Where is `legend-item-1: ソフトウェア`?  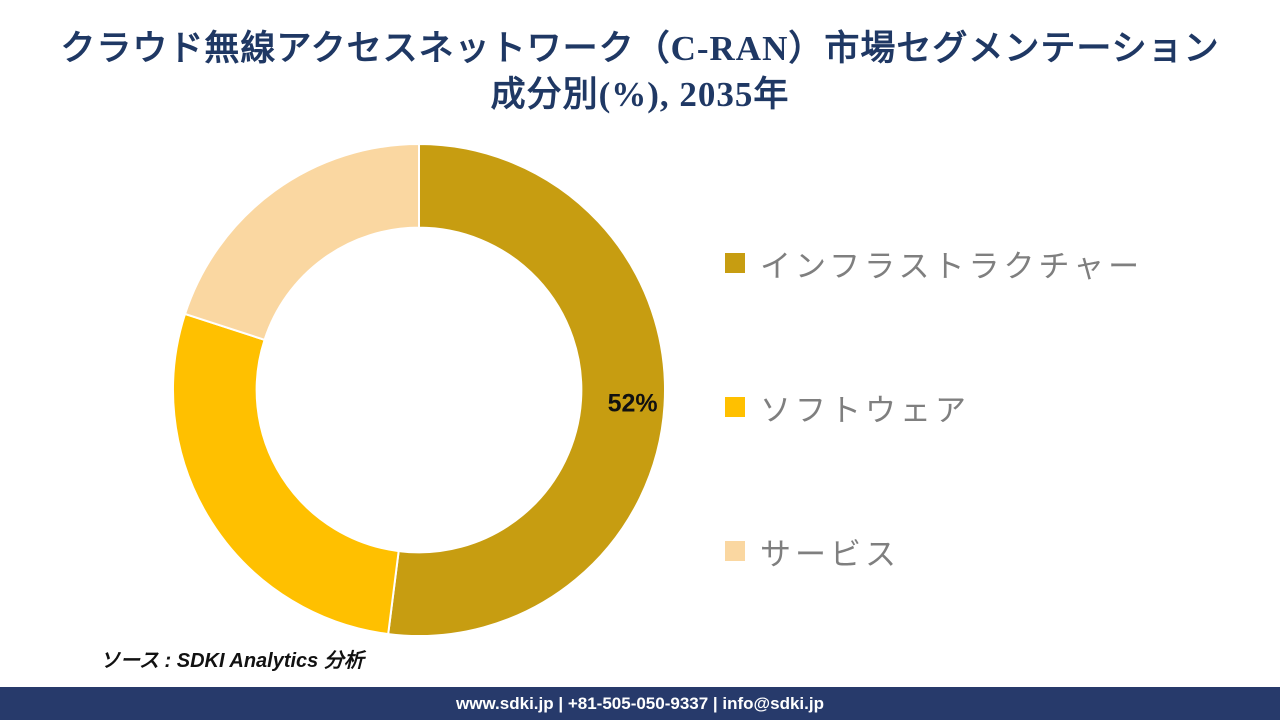 legend-item-1: ソフトウェア is located at coordinates (934, 407).